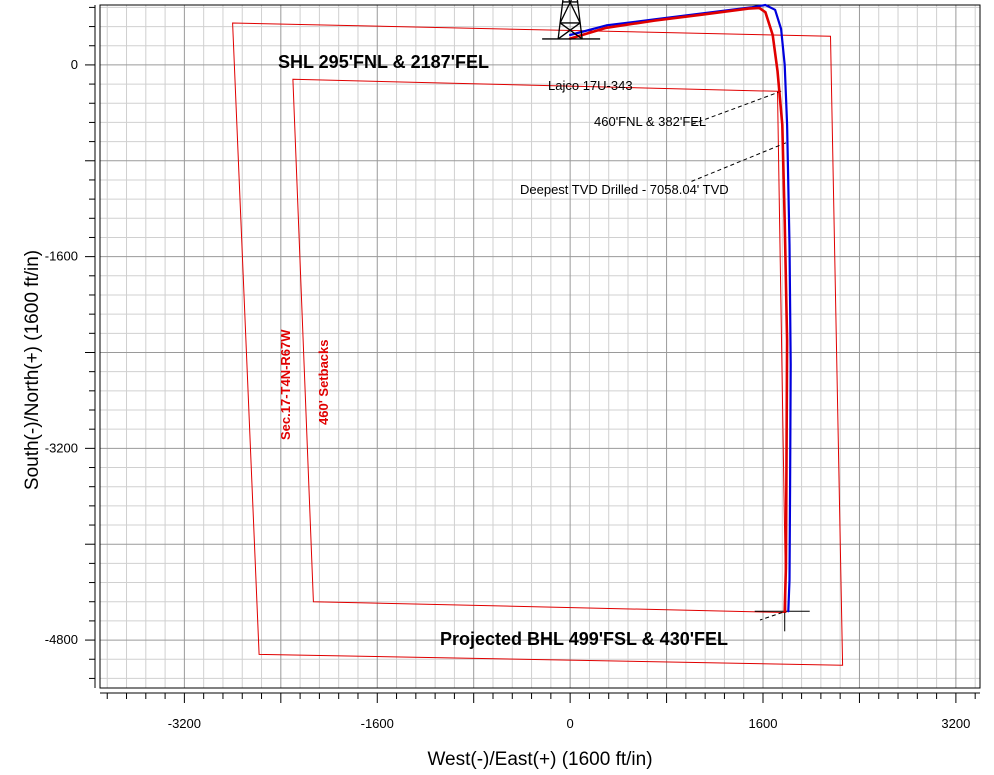 This screenshot has height=775, width=994. What do you see at coordinates (570, 723) in the screenshot?
I see `x-tick-label: 0` at bounding box center [570, 723].